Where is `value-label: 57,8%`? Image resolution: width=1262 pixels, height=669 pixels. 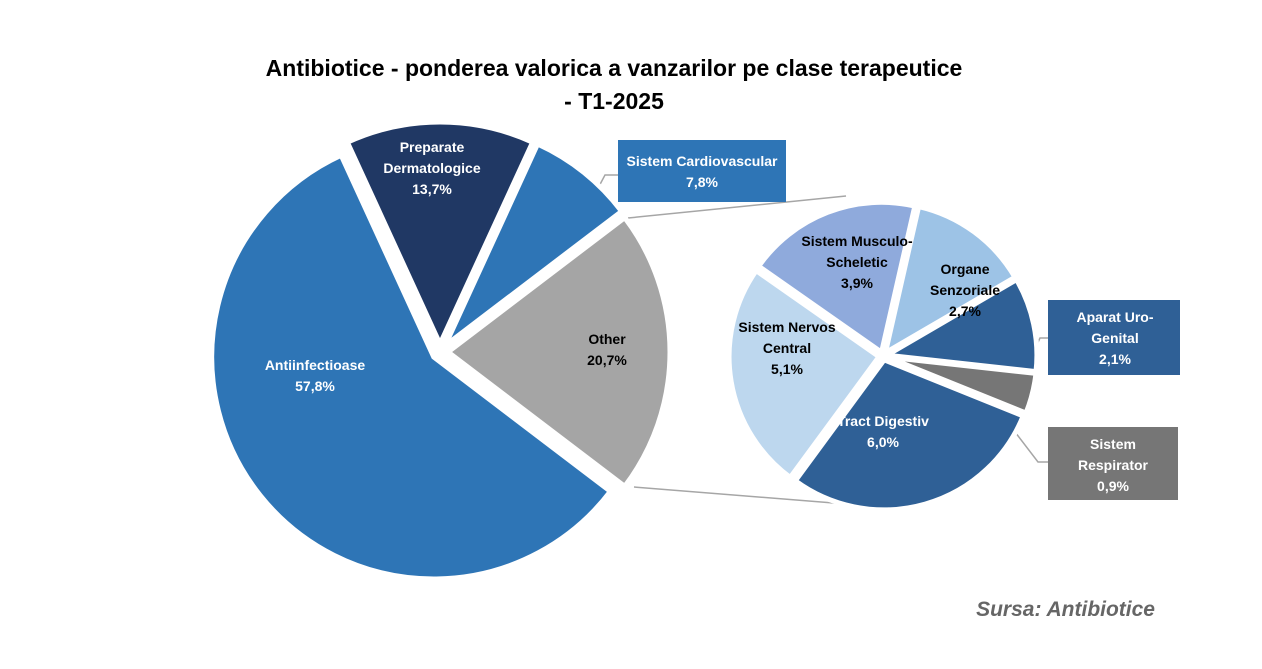
value-label: 57,8% is located at coordinates (315, 386).